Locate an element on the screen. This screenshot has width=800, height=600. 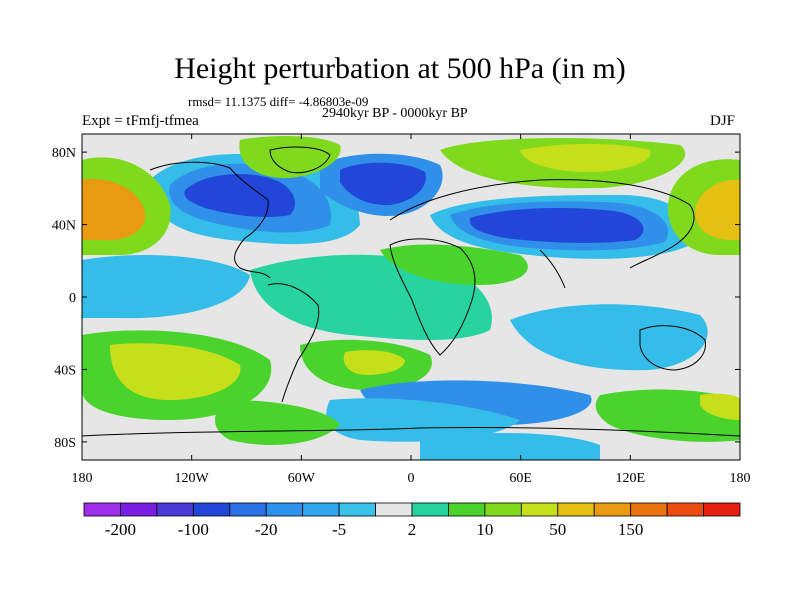
period-subtitle: 2940kyr BP - 0000kyr BP is located at coordinates (395, 113).